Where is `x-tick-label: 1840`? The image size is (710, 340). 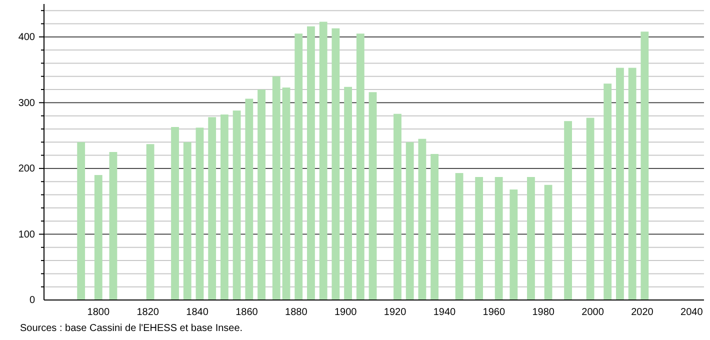
x-tick-label: 1840 is located at coordinates (197, 312).